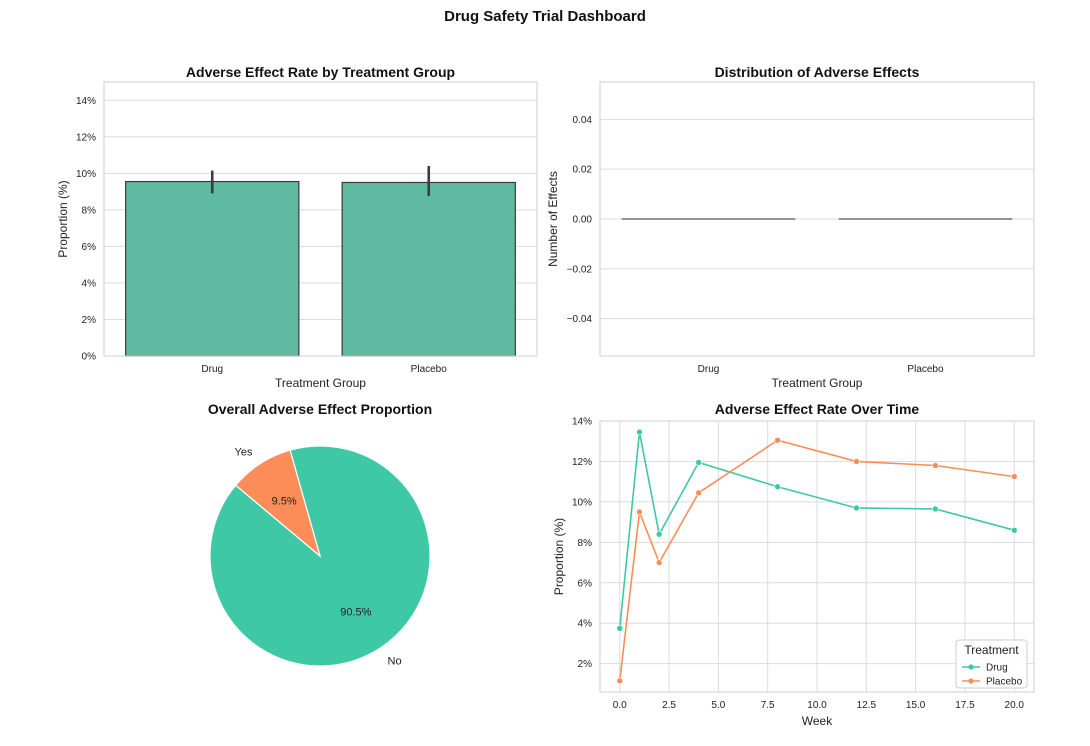  Describe the element at coordinates (395, 661) in the screenshot. I see `pie-label-no: No` at that location.